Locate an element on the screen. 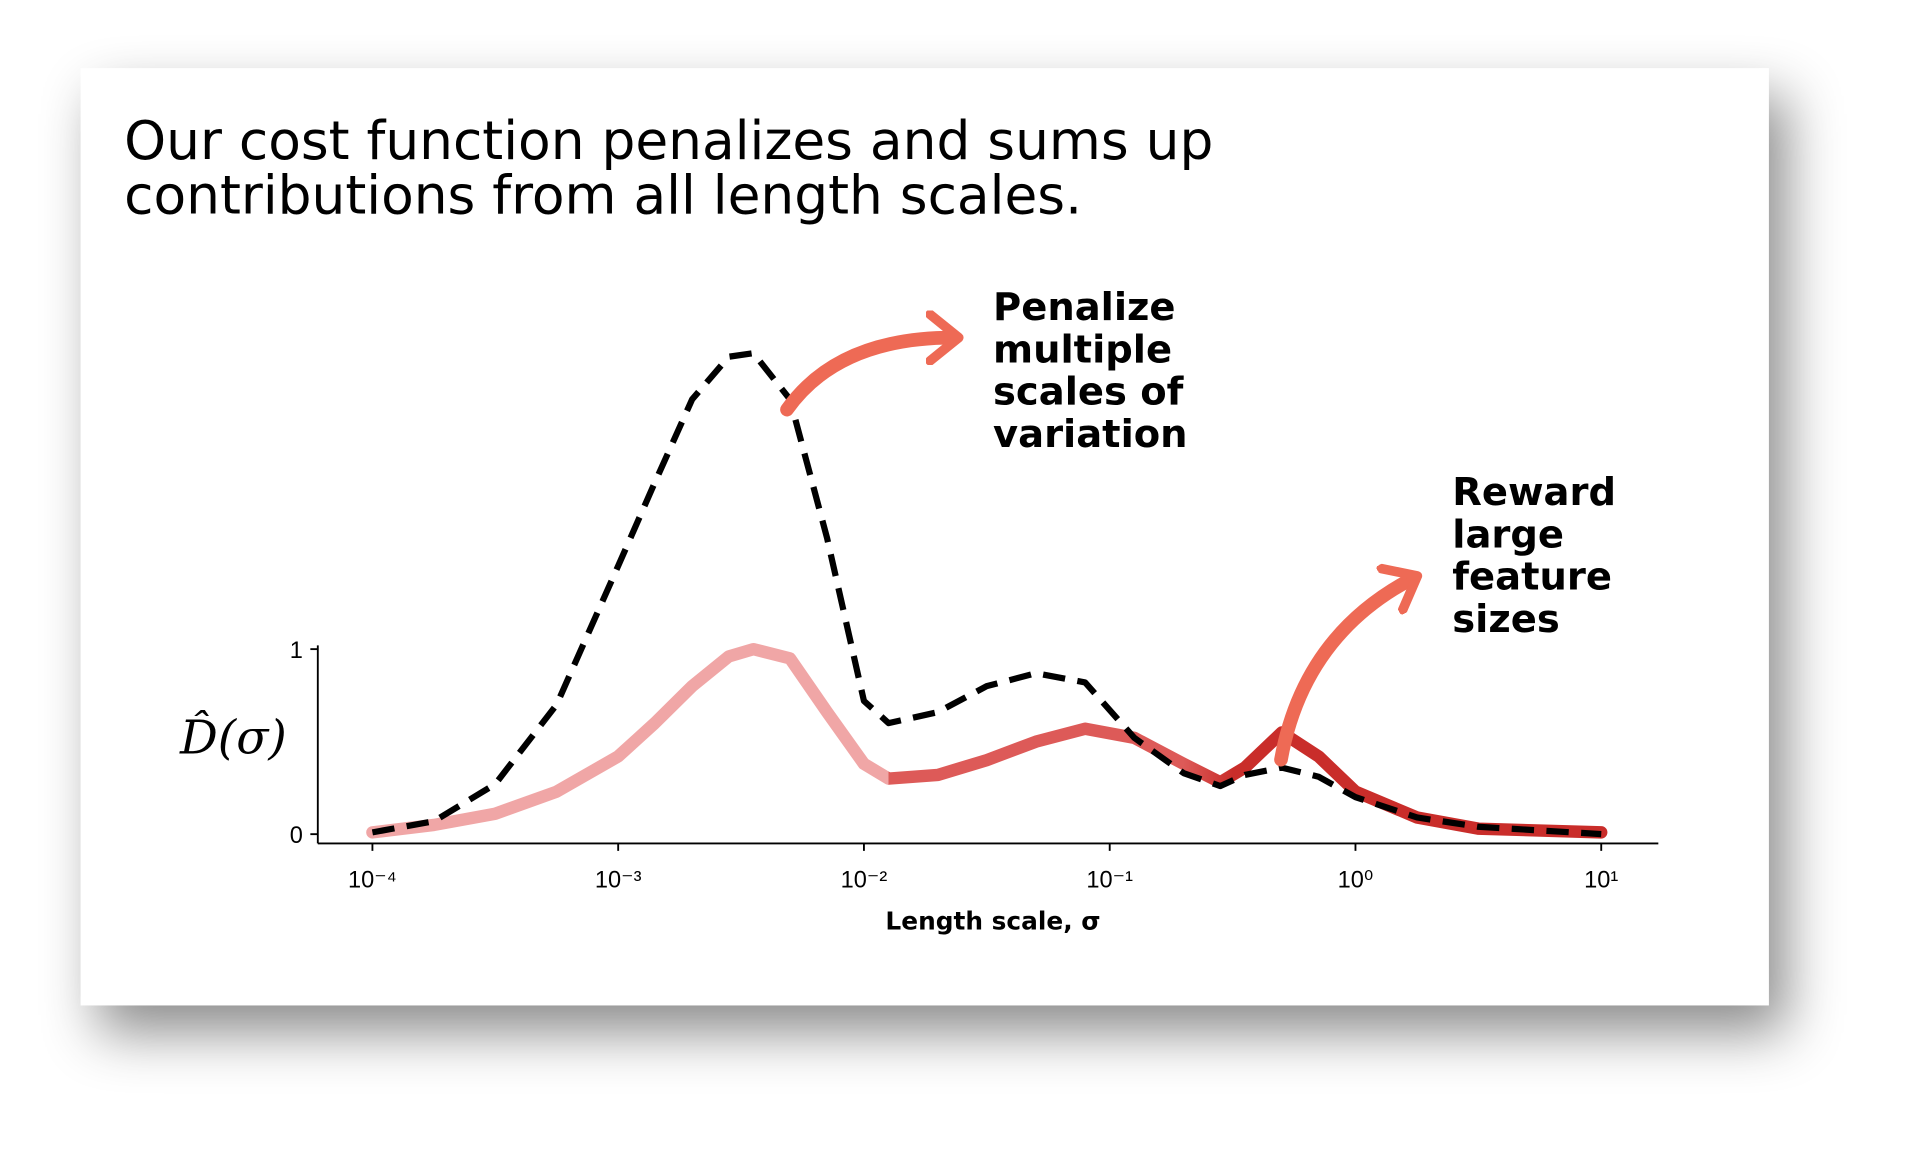 The width and height of the screenshot is (1924, 1150). annotation-line: large is located at coordinates (1508, 534).